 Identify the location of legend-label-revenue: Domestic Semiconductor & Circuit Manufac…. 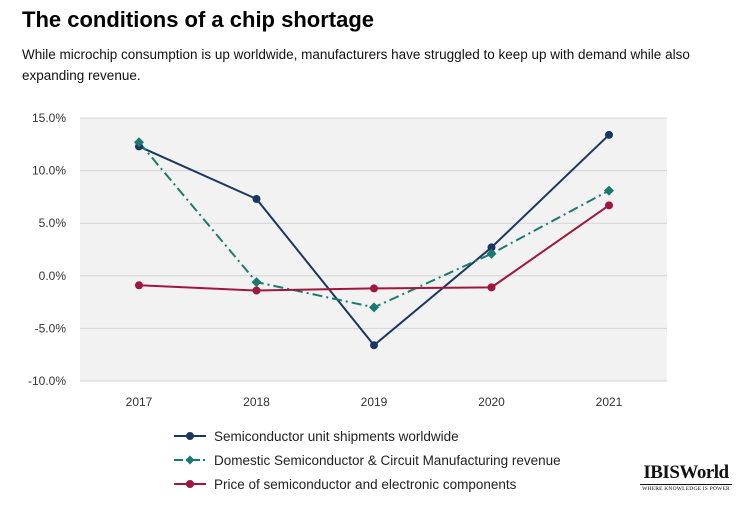
(387, 460).